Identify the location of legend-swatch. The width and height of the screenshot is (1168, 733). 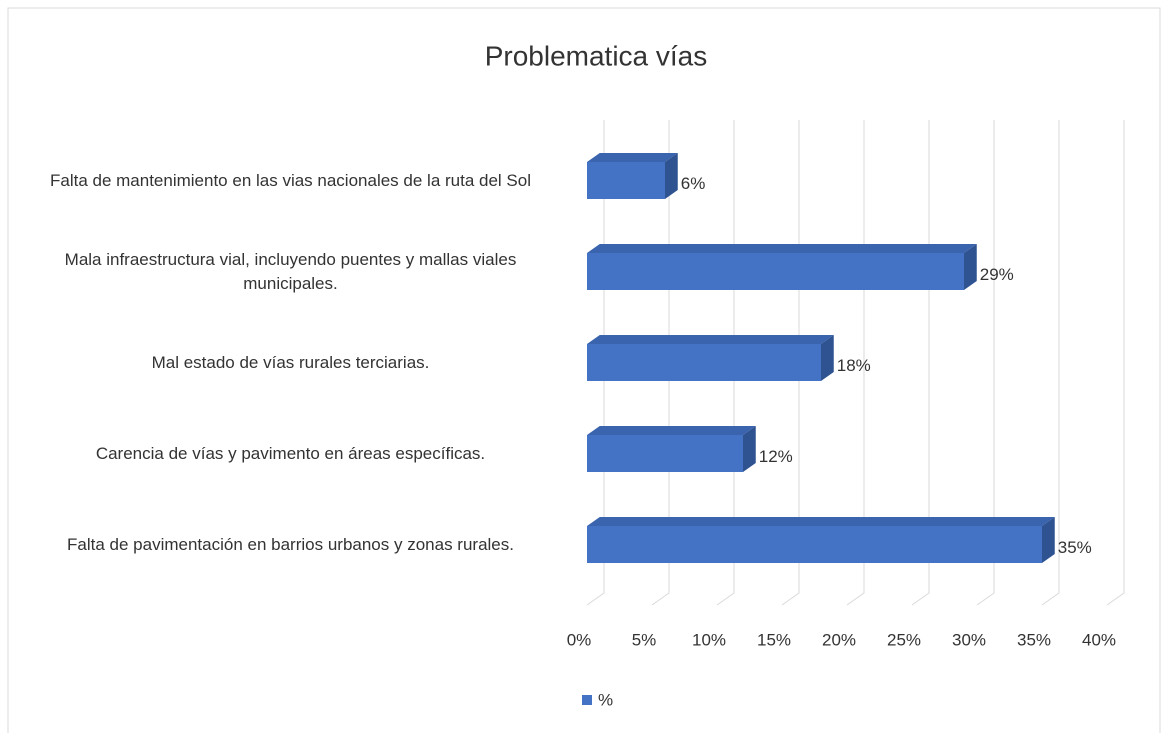
(587, 700).